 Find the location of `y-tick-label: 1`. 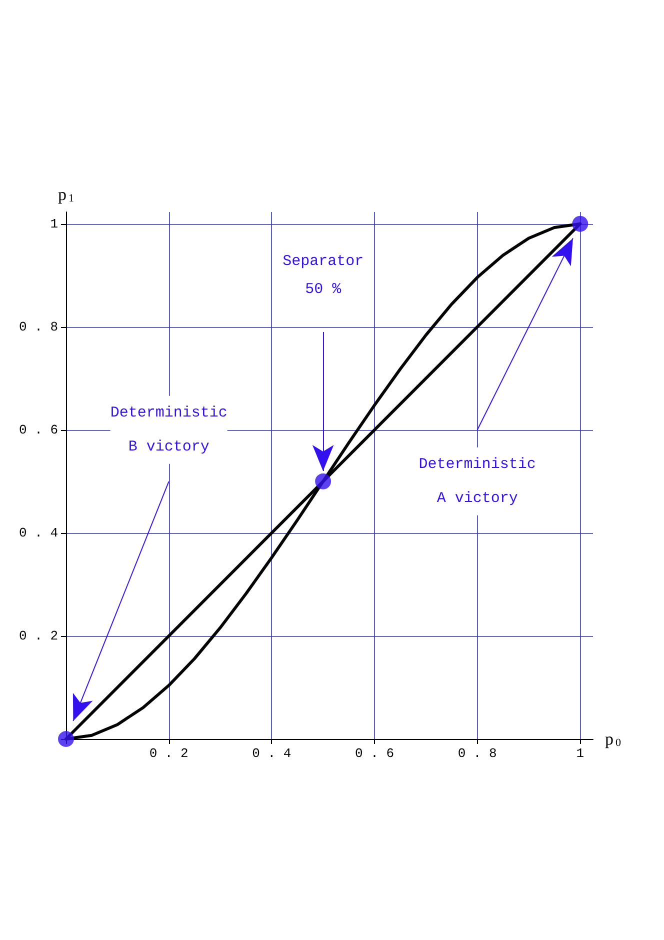

y-tick-label: 1 is located at coordinates (54, 224).